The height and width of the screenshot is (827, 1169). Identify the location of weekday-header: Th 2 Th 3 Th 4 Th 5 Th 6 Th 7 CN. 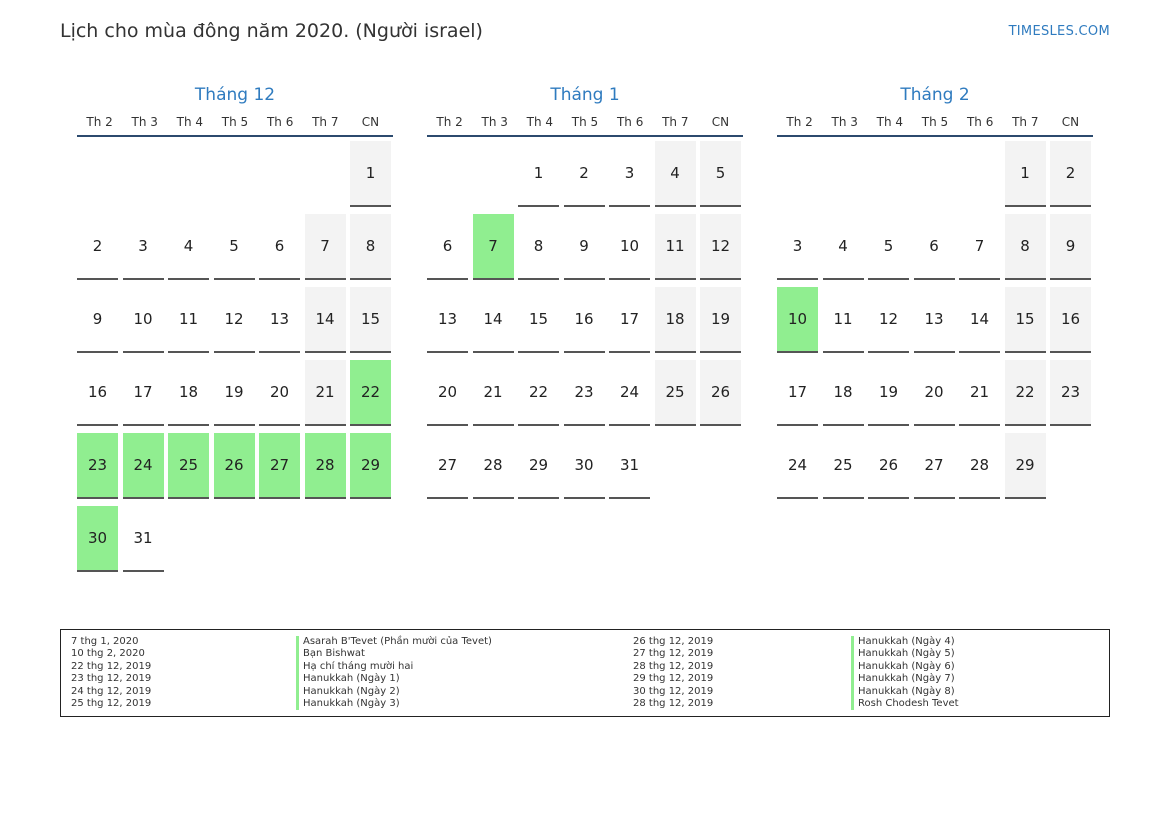
(935, 126).